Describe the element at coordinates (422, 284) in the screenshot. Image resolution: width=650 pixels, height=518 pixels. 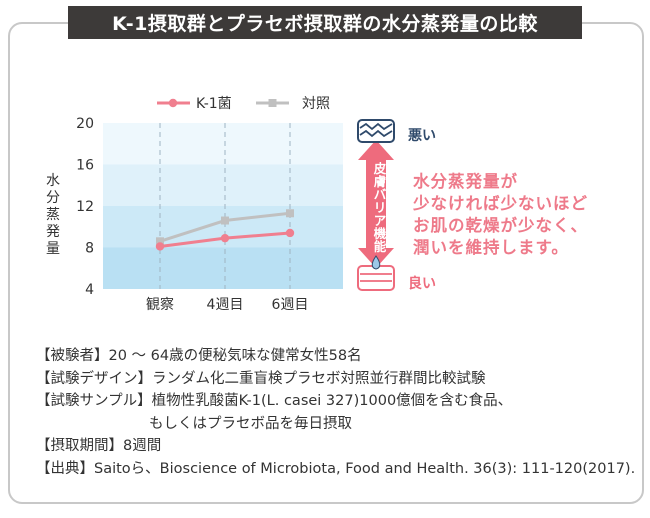
I see `good-label: 良い` at that location.